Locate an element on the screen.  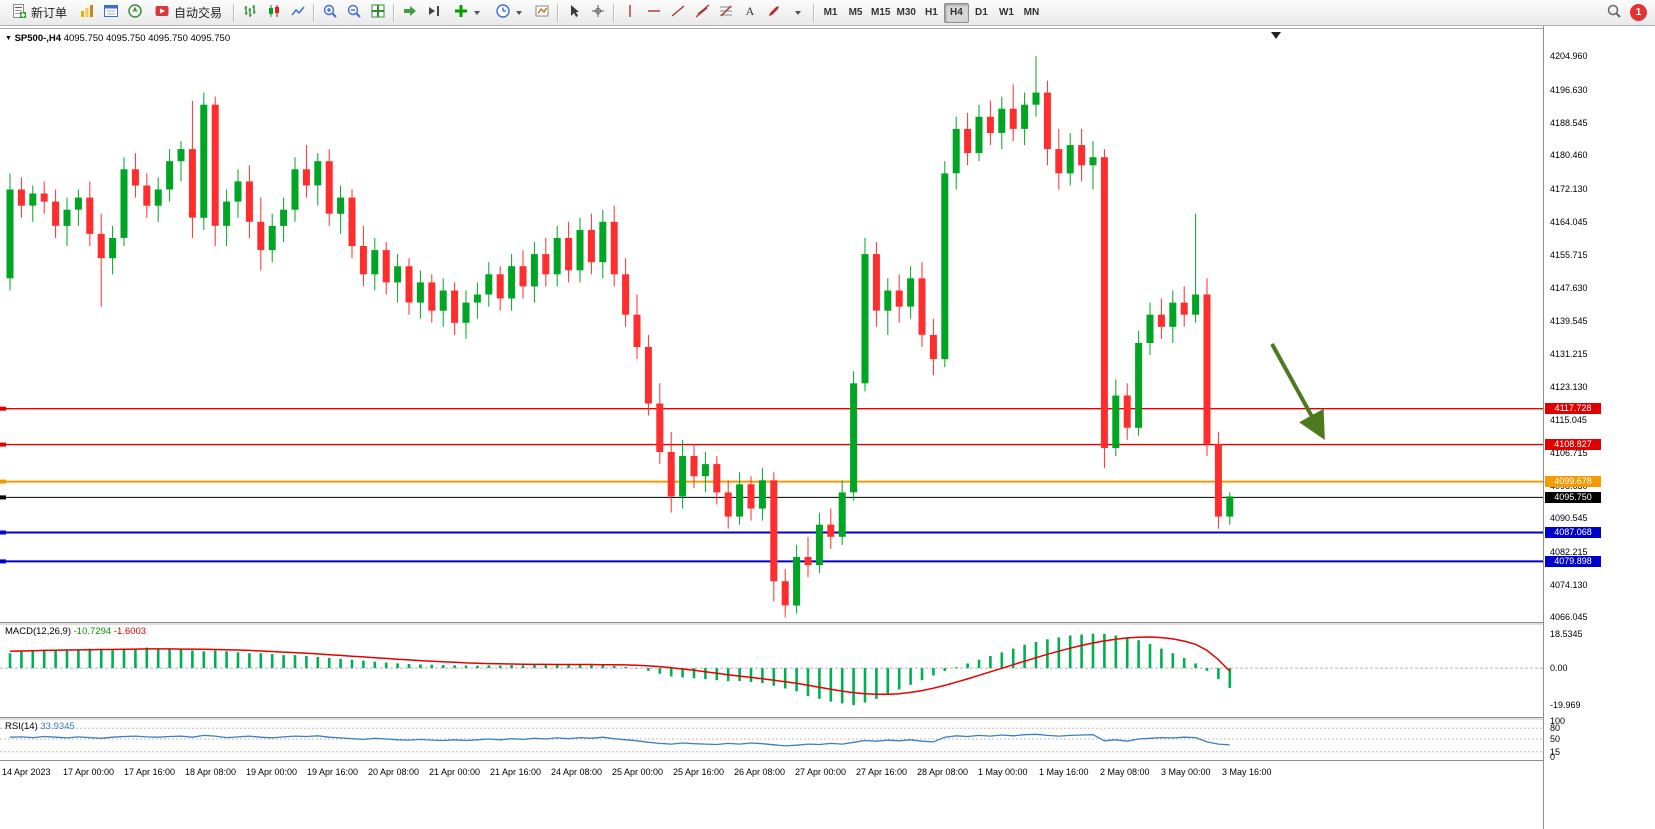
time-axis-label: 14 Apr 2023 is located at coordinates (26, 772).